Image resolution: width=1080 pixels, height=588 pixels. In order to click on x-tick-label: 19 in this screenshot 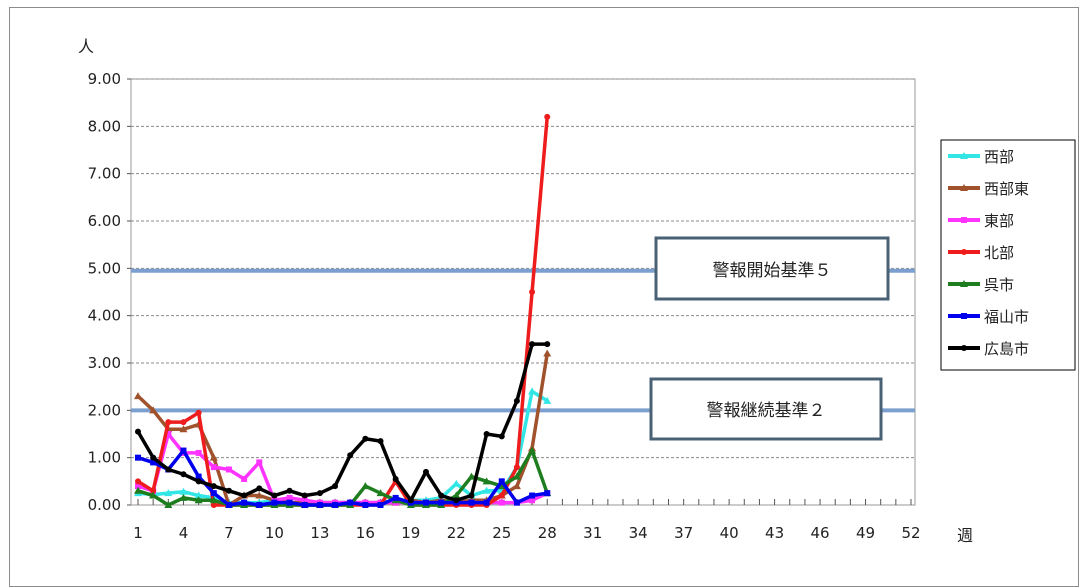, I will do `click(410, 533)`.